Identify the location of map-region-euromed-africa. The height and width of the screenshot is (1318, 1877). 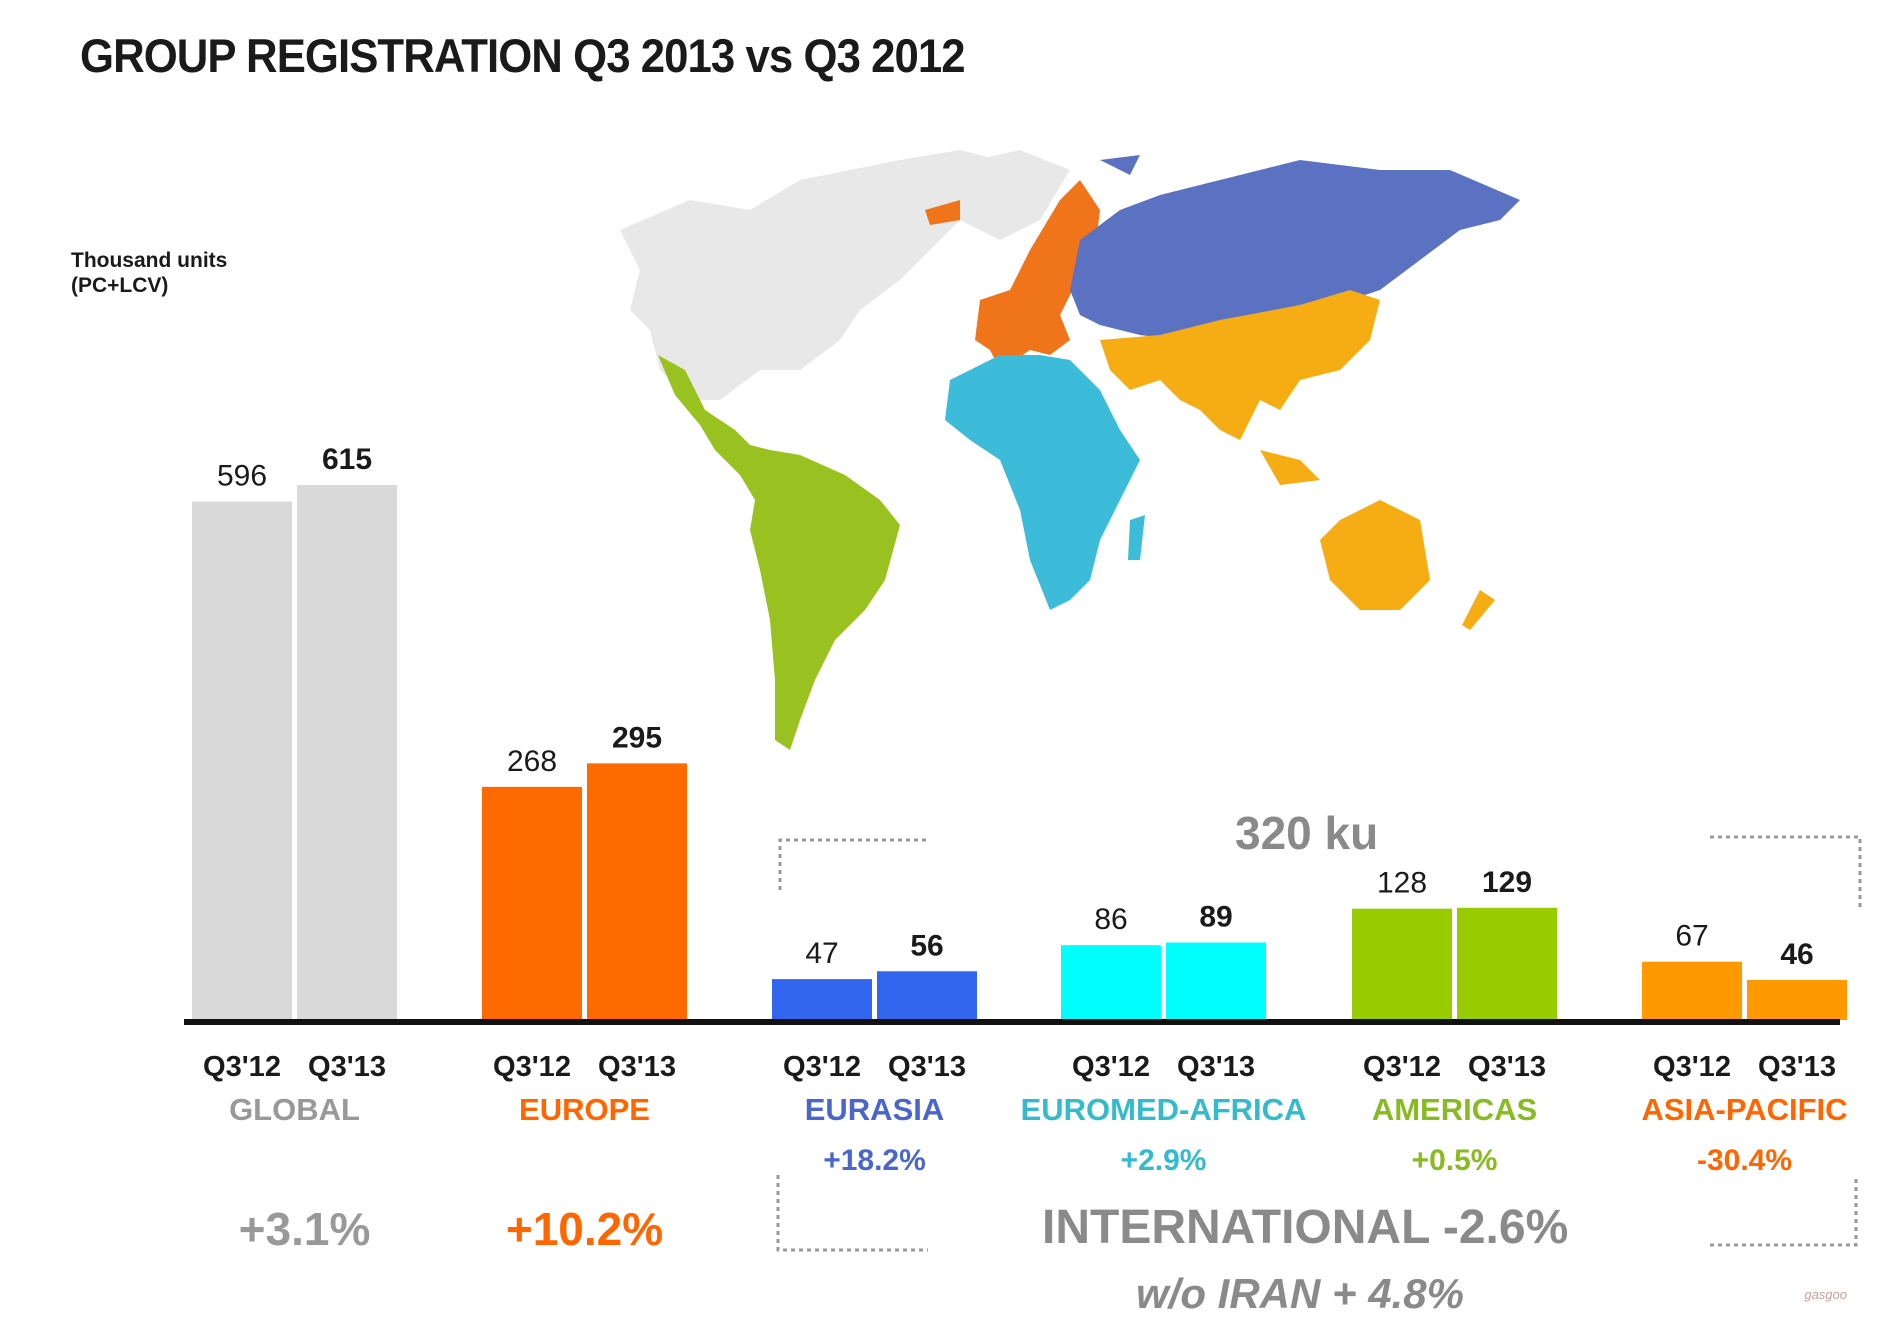
(1045, 482).